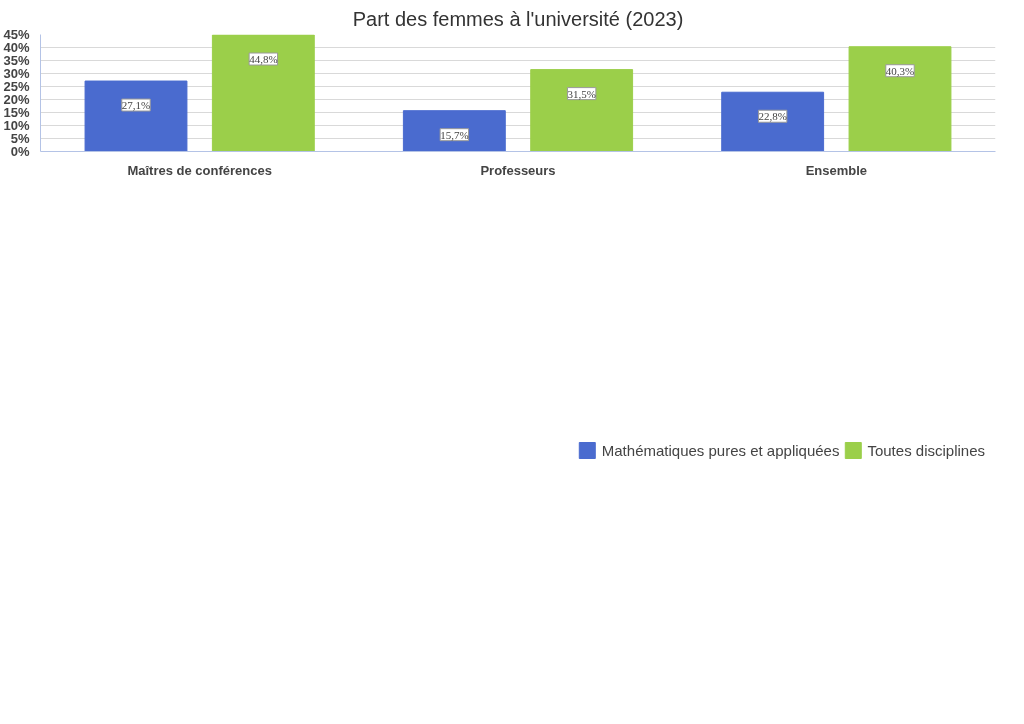 This screenshot has width=1024, height=724. I want to click on y-tick-label: 30%, so click(16, 73).